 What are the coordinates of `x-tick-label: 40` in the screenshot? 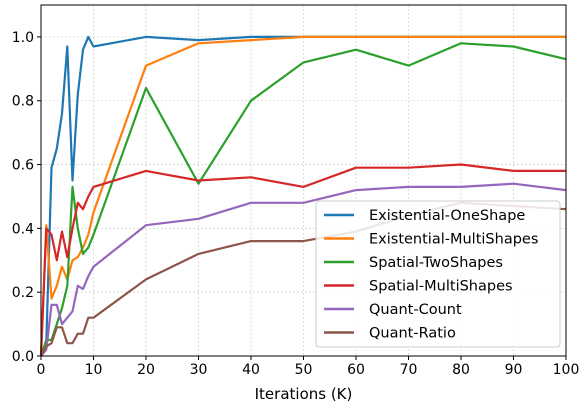 It's located at (251, 370).